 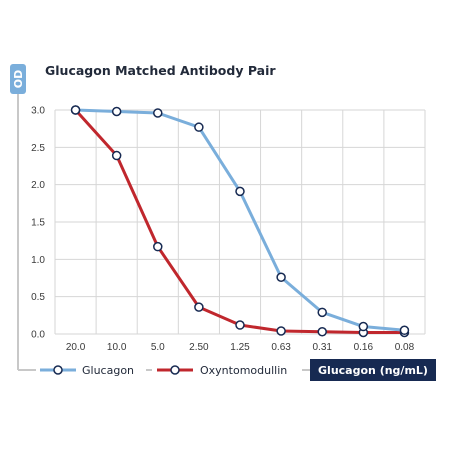 I want to click on legend: Glucagon Oxyntomodullin, so click(x=169, y=370).